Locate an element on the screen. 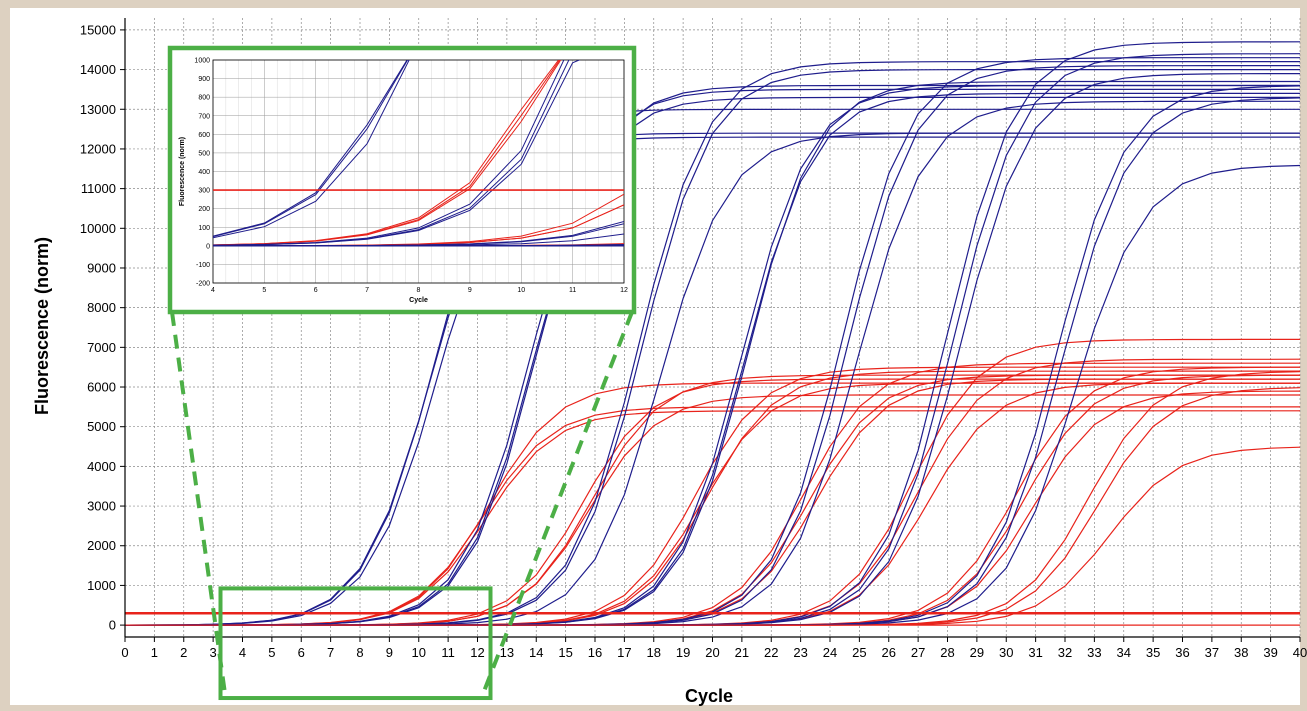 Image resolution: width=1307 pixels, height=711 pixels. x-tick-label: 1 is located at coordinates (154, 652).